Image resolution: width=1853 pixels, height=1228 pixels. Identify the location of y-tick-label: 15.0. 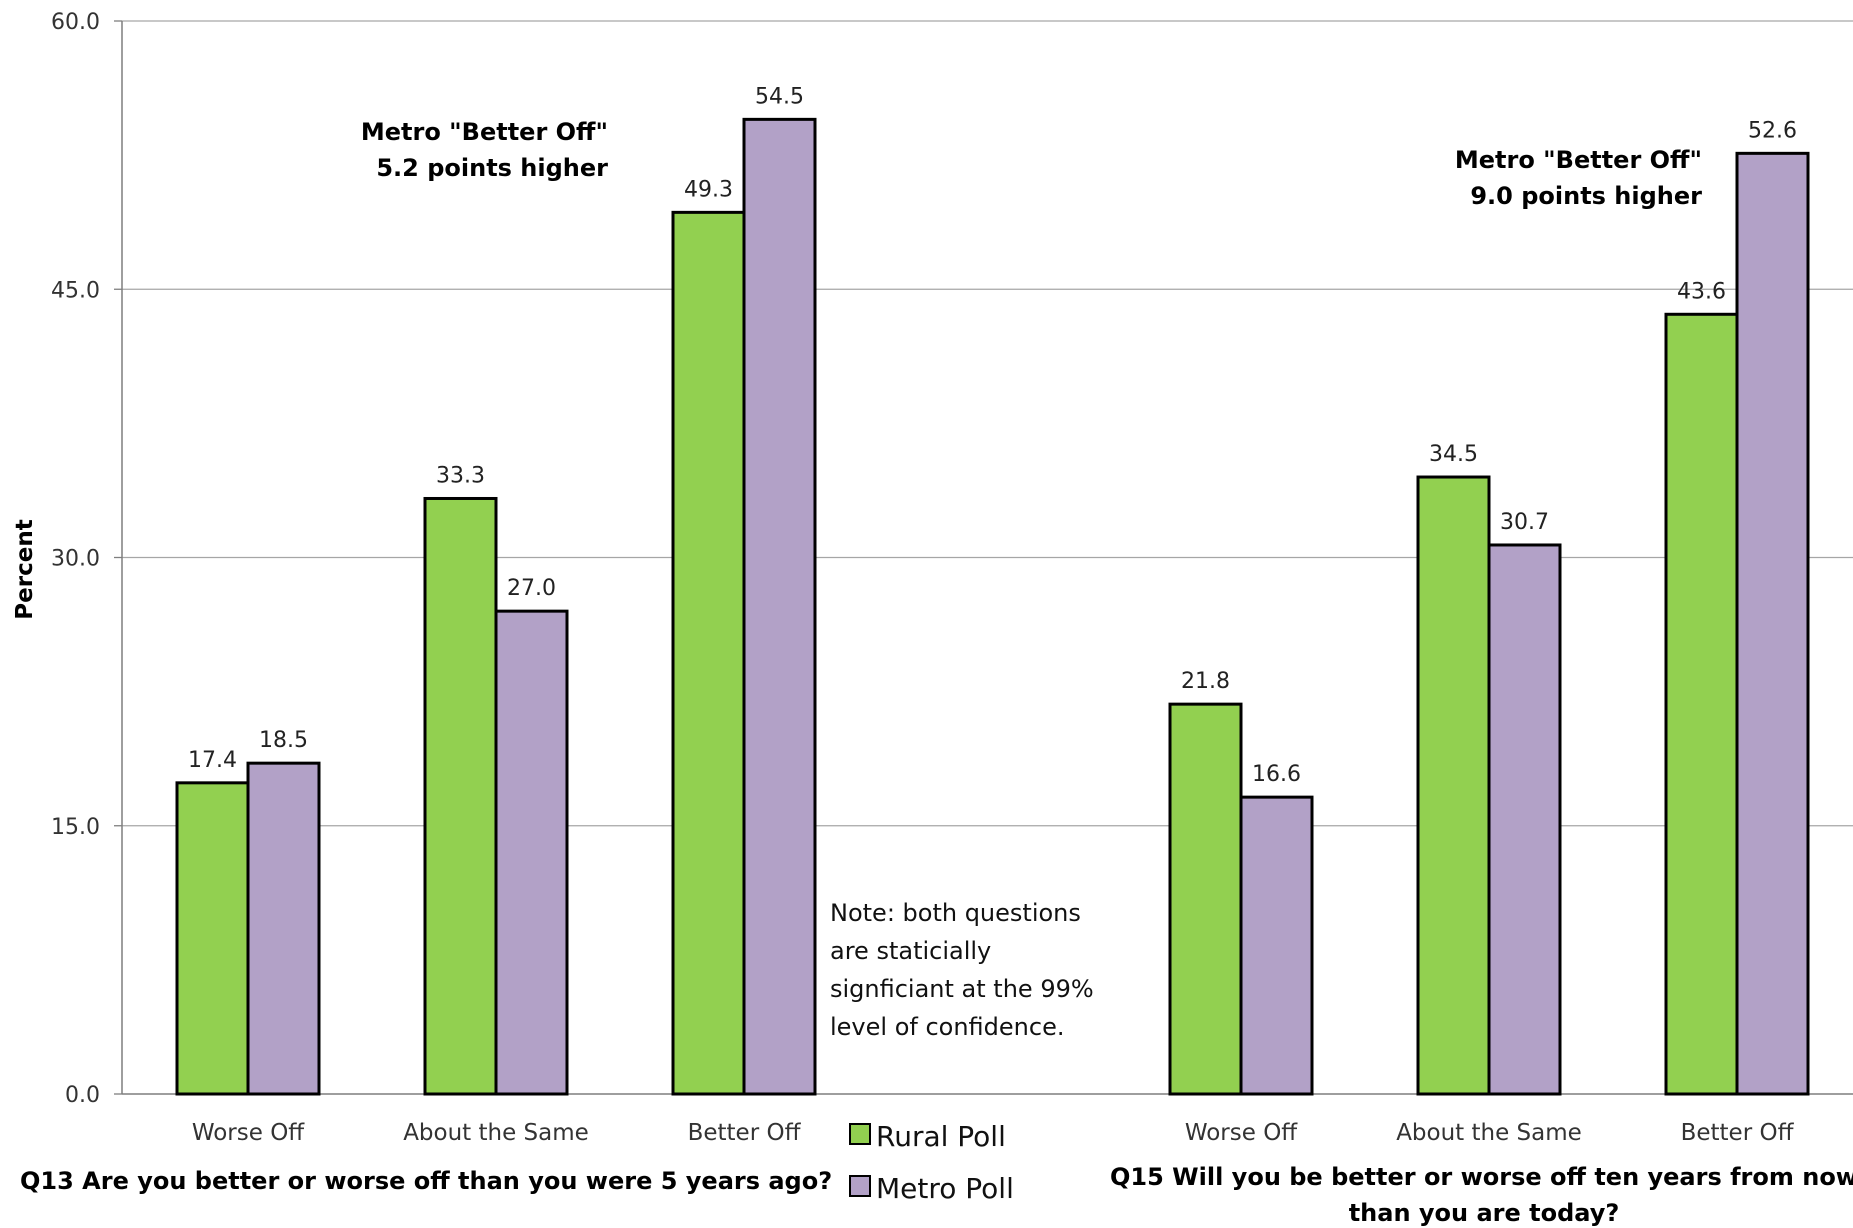
(75, 827).